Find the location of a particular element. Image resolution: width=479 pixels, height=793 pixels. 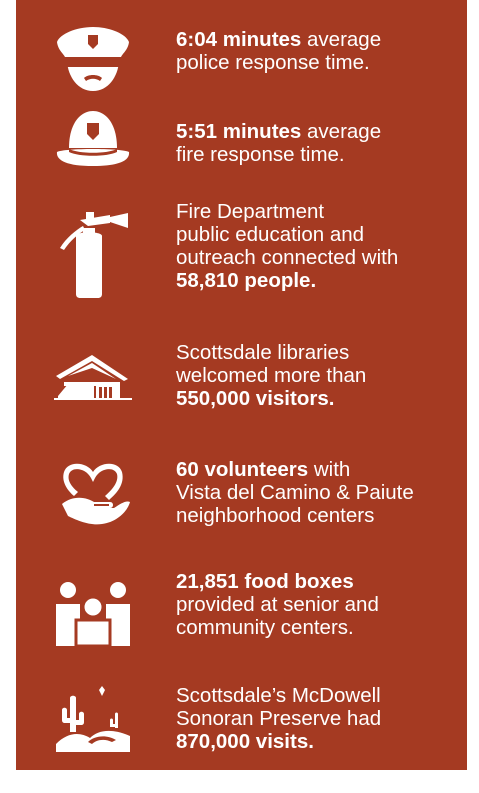

police-cap-icon is located at coordinates (93, 60).